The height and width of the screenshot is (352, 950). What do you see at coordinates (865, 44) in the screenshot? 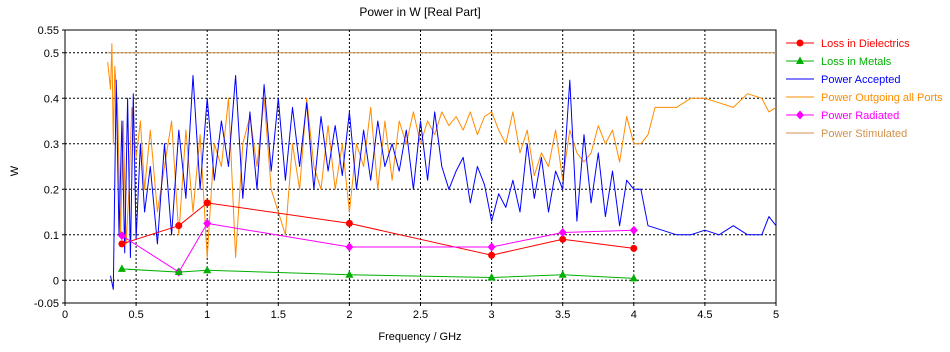
I see `legend-label: Loss in Dielectrics` at bounding box center [865, 44].